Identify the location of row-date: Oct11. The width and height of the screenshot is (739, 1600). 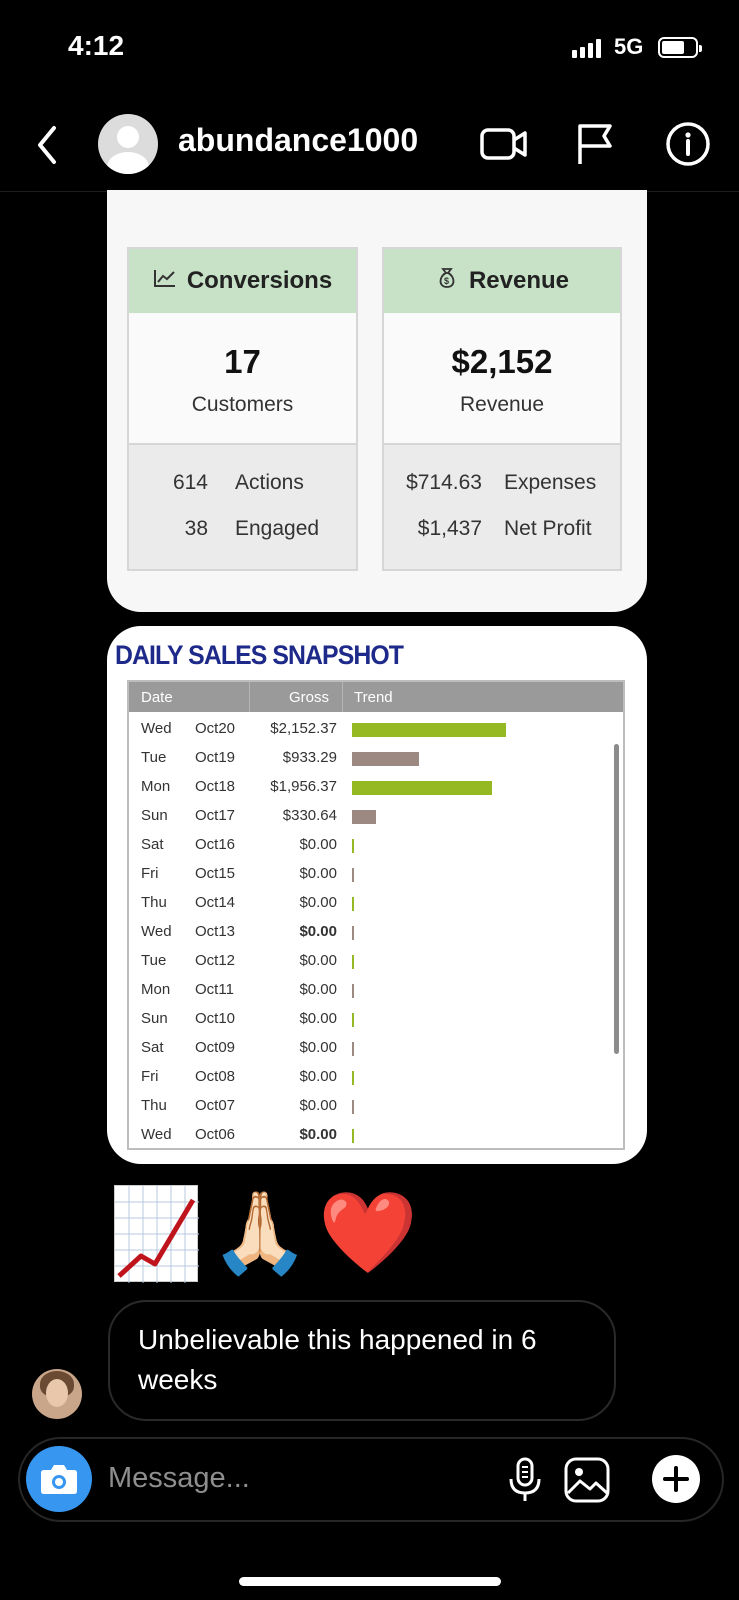
(214, 989).